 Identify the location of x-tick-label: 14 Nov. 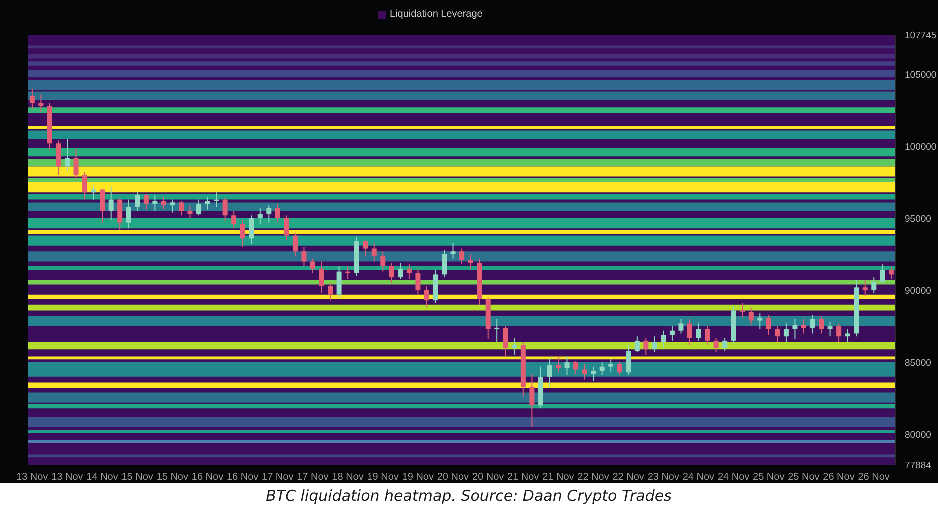
(102, 478).